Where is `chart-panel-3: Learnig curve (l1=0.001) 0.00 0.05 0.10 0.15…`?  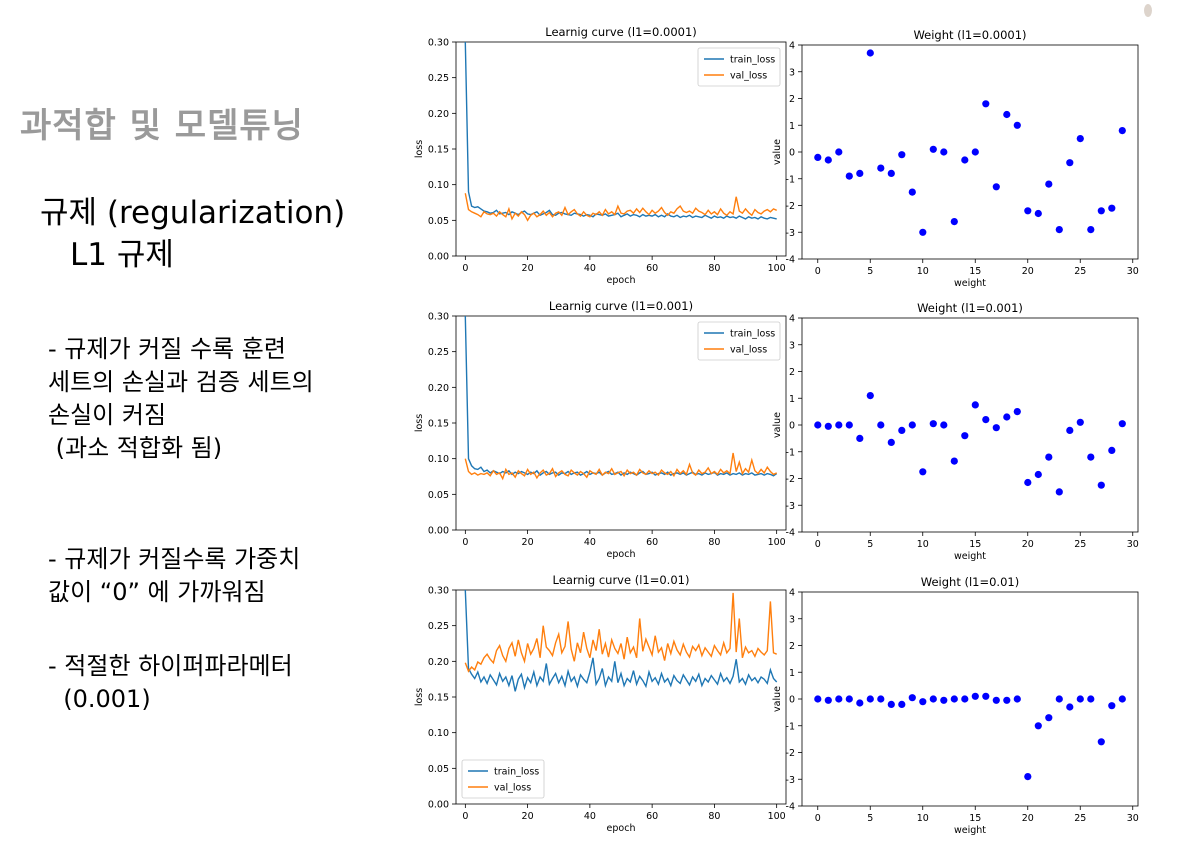
chart-panel-3: Learnig curve (l1=0.001) 0.00 0.05 0.10 0.15… is located at coordinates (600, 429).